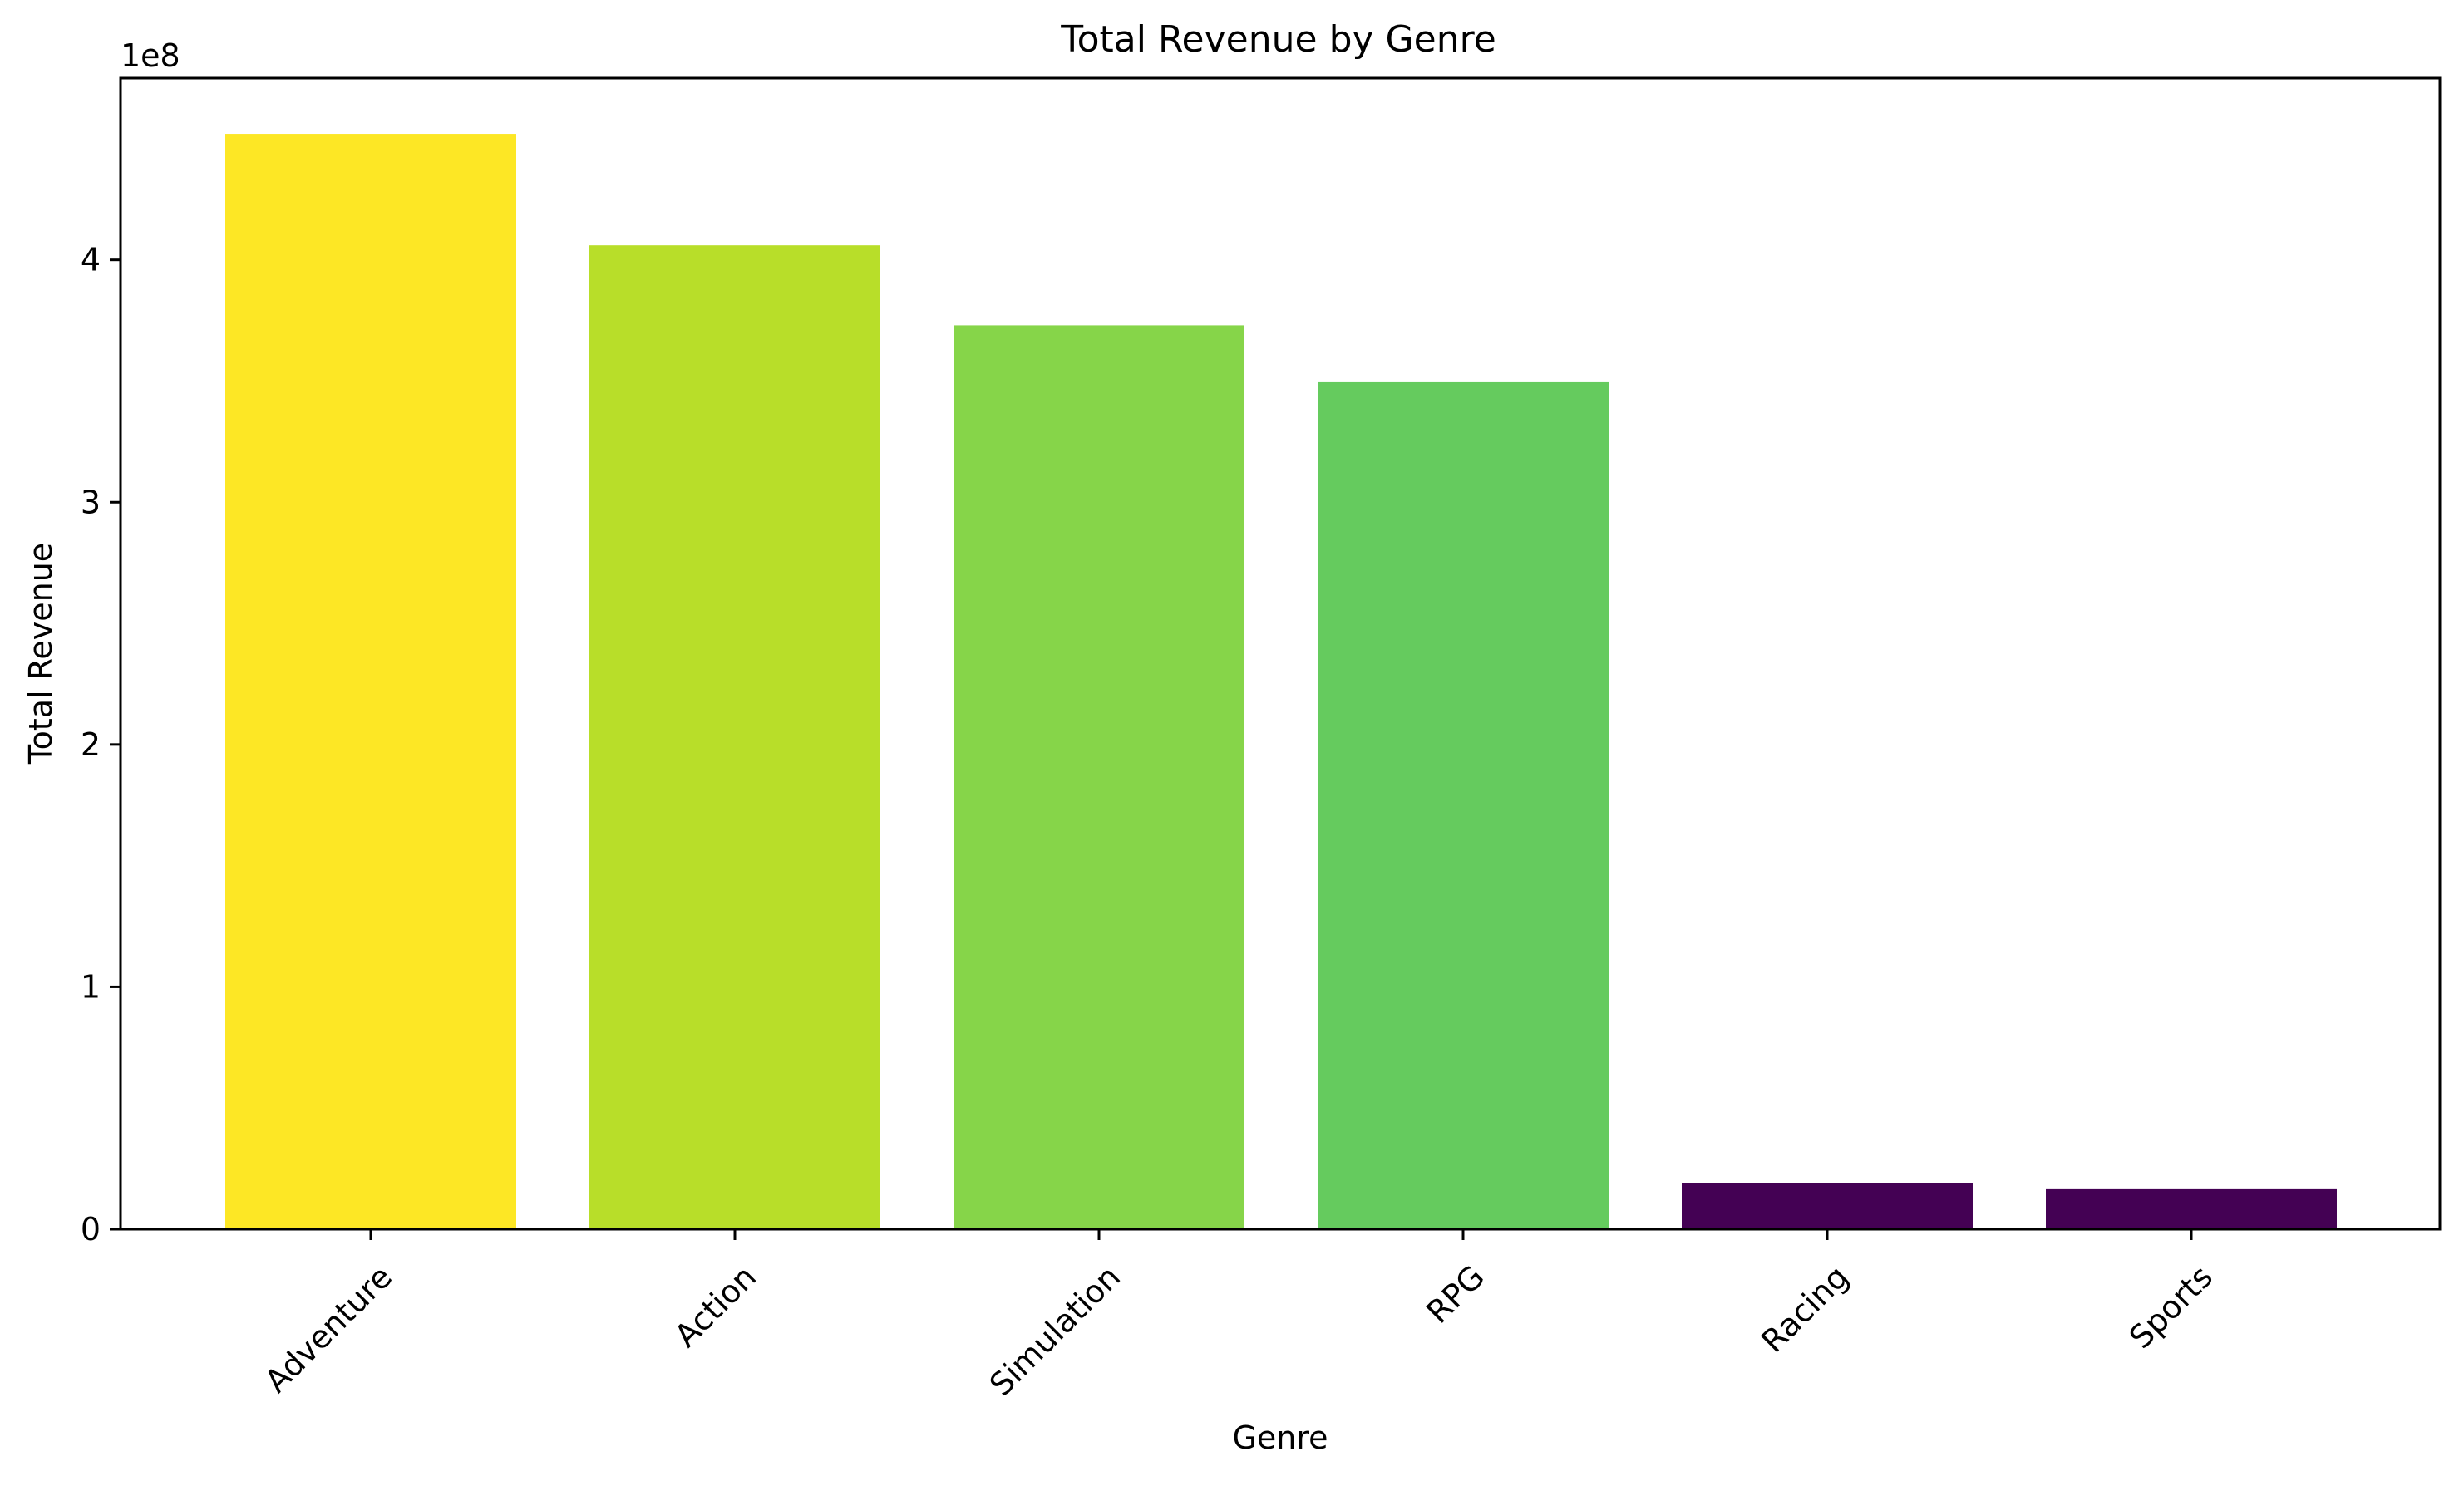 This screenshot has width=2464, height=1486. Describe the element at coordinates (91, 502) in the screenshot. I see `y-tick-label: 3` at that location.